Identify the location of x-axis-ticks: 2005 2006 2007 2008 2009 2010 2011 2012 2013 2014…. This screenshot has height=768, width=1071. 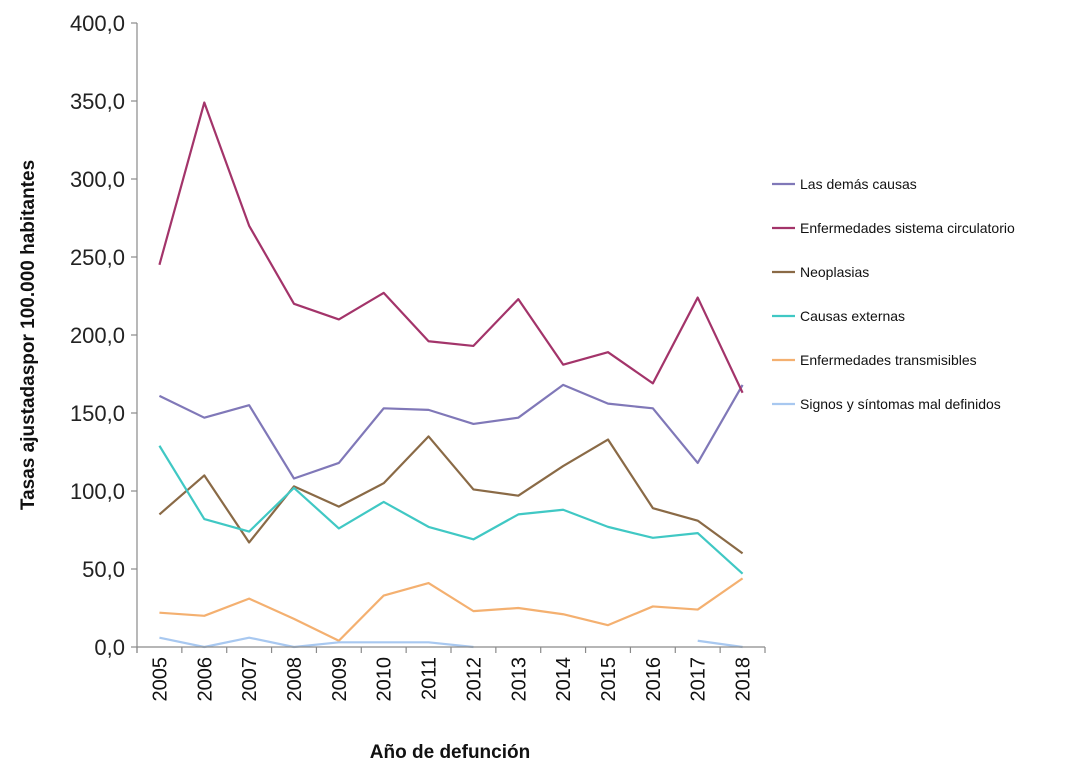
(451, 674).